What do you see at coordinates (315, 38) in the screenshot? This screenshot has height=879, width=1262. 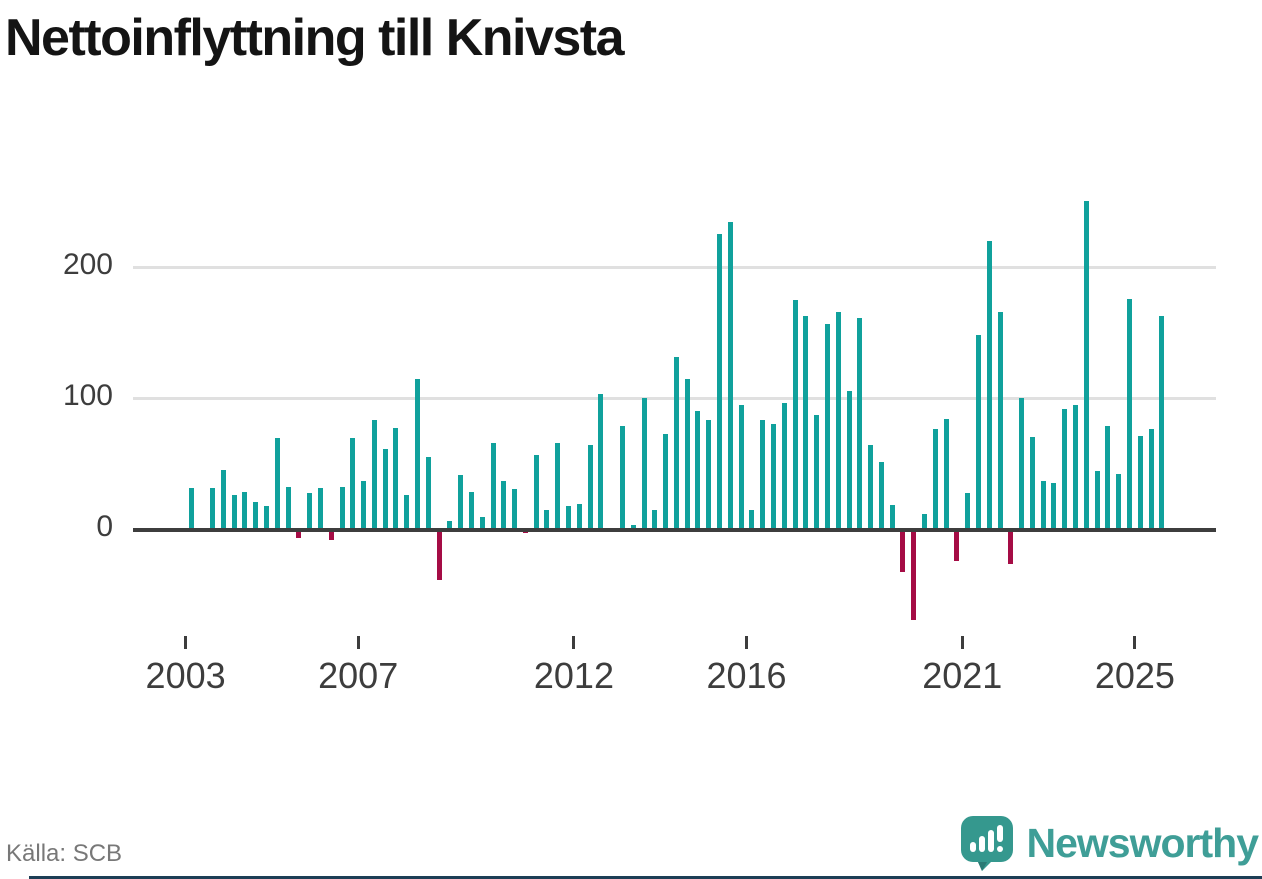 I see `chart-title: Nettoinflyttning till Knivsta` at bounding box center [315, 38].